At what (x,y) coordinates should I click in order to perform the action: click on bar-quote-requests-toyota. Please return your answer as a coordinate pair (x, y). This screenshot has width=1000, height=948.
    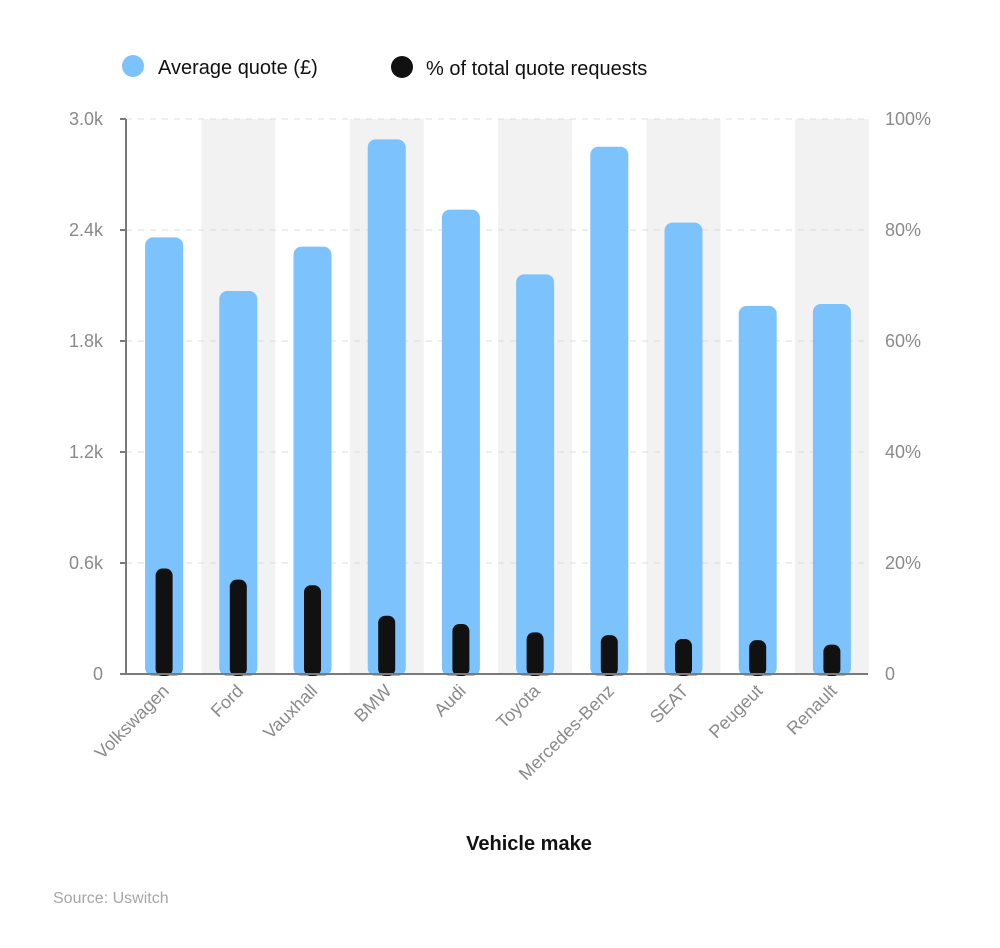
    Looking at the image, I should click on (535, 654).